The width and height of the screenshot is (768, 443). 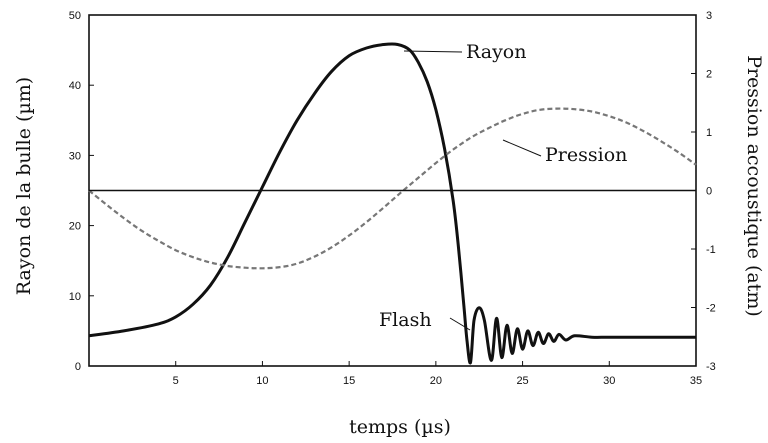 I want to click on x-axis-title: temps (µs), so click(x=400, y=427).